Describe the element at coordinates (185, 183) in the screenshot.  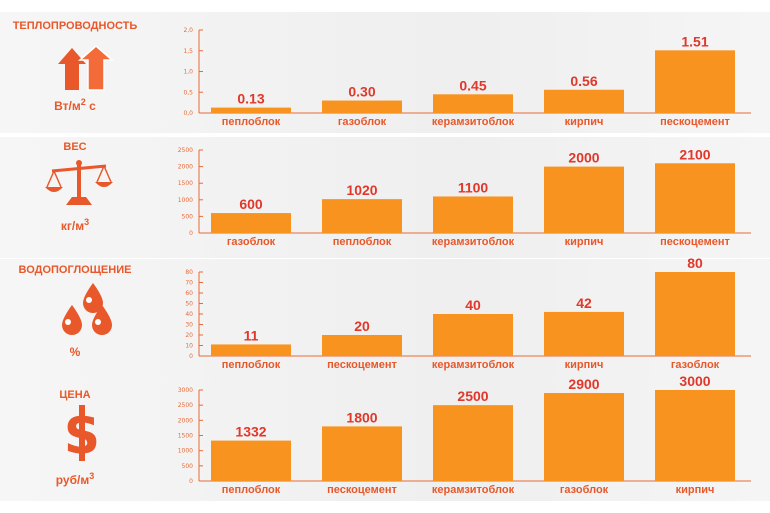
I see `y-tick-label: 1500` at that location.